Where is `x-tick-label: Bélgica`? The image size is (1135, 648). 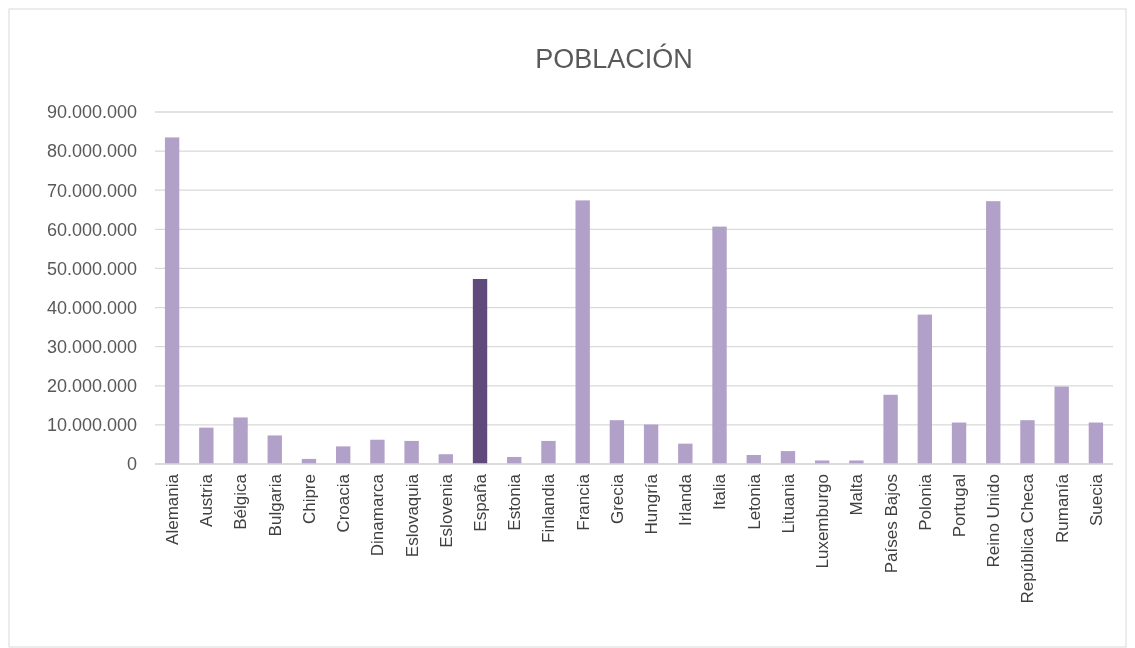
x-tick-label: Bélgica is located at coordinates (241, 501).